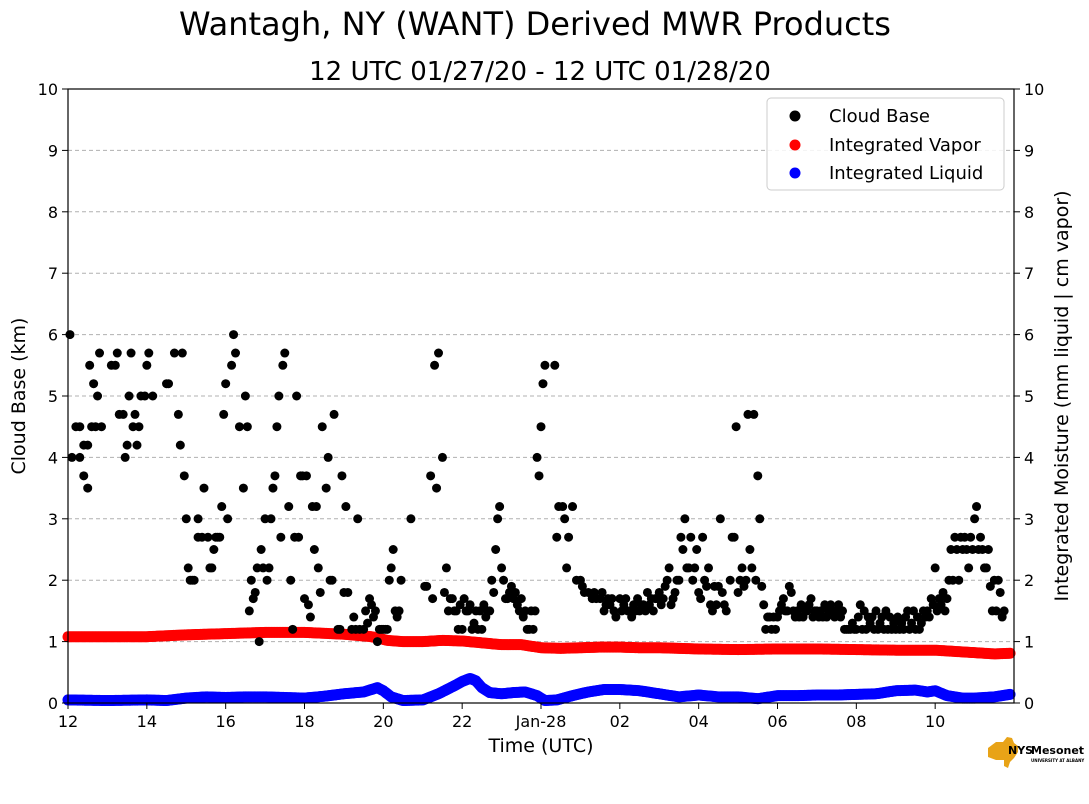 The height and width of the screenshot is (804, 1089). What do you see at coordinates (540, 746) in the screenshot?
I see `x-axis-label: Time (UTC)` at bounding box center [540, 746].